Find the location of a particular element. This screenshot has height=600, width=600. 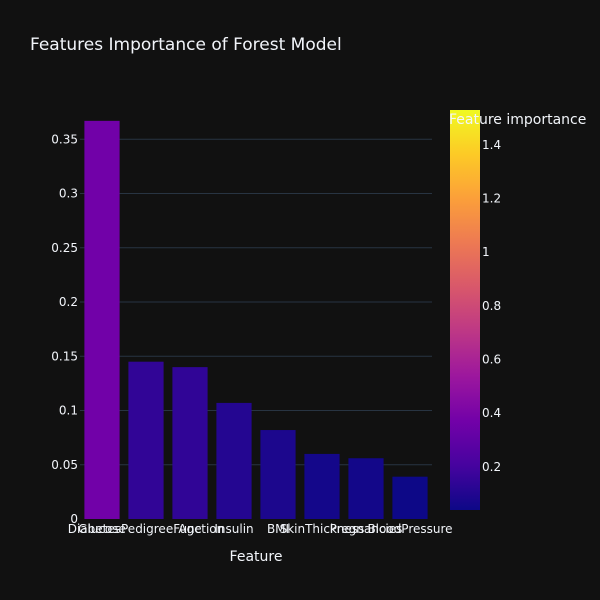

x-tick-label: DiabetesPedigreeFunction is located at coordinates (146, 529).